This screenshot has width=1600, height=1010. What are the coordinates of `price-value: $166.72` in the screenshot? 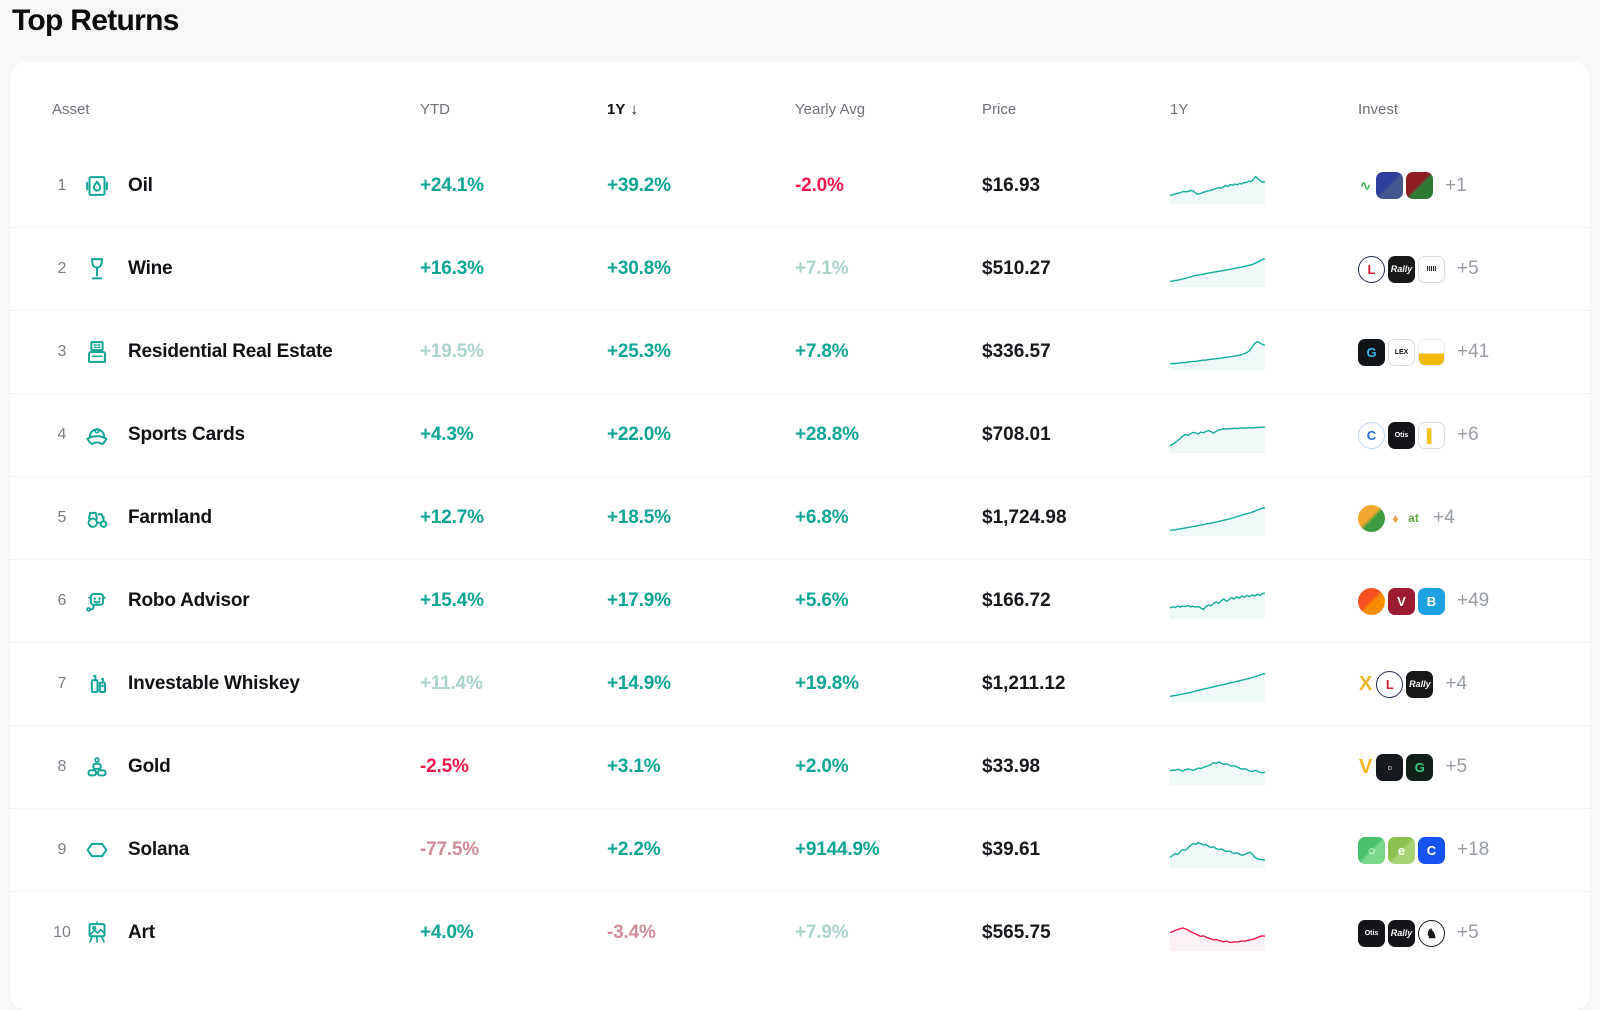 It's located at (1016, 600).